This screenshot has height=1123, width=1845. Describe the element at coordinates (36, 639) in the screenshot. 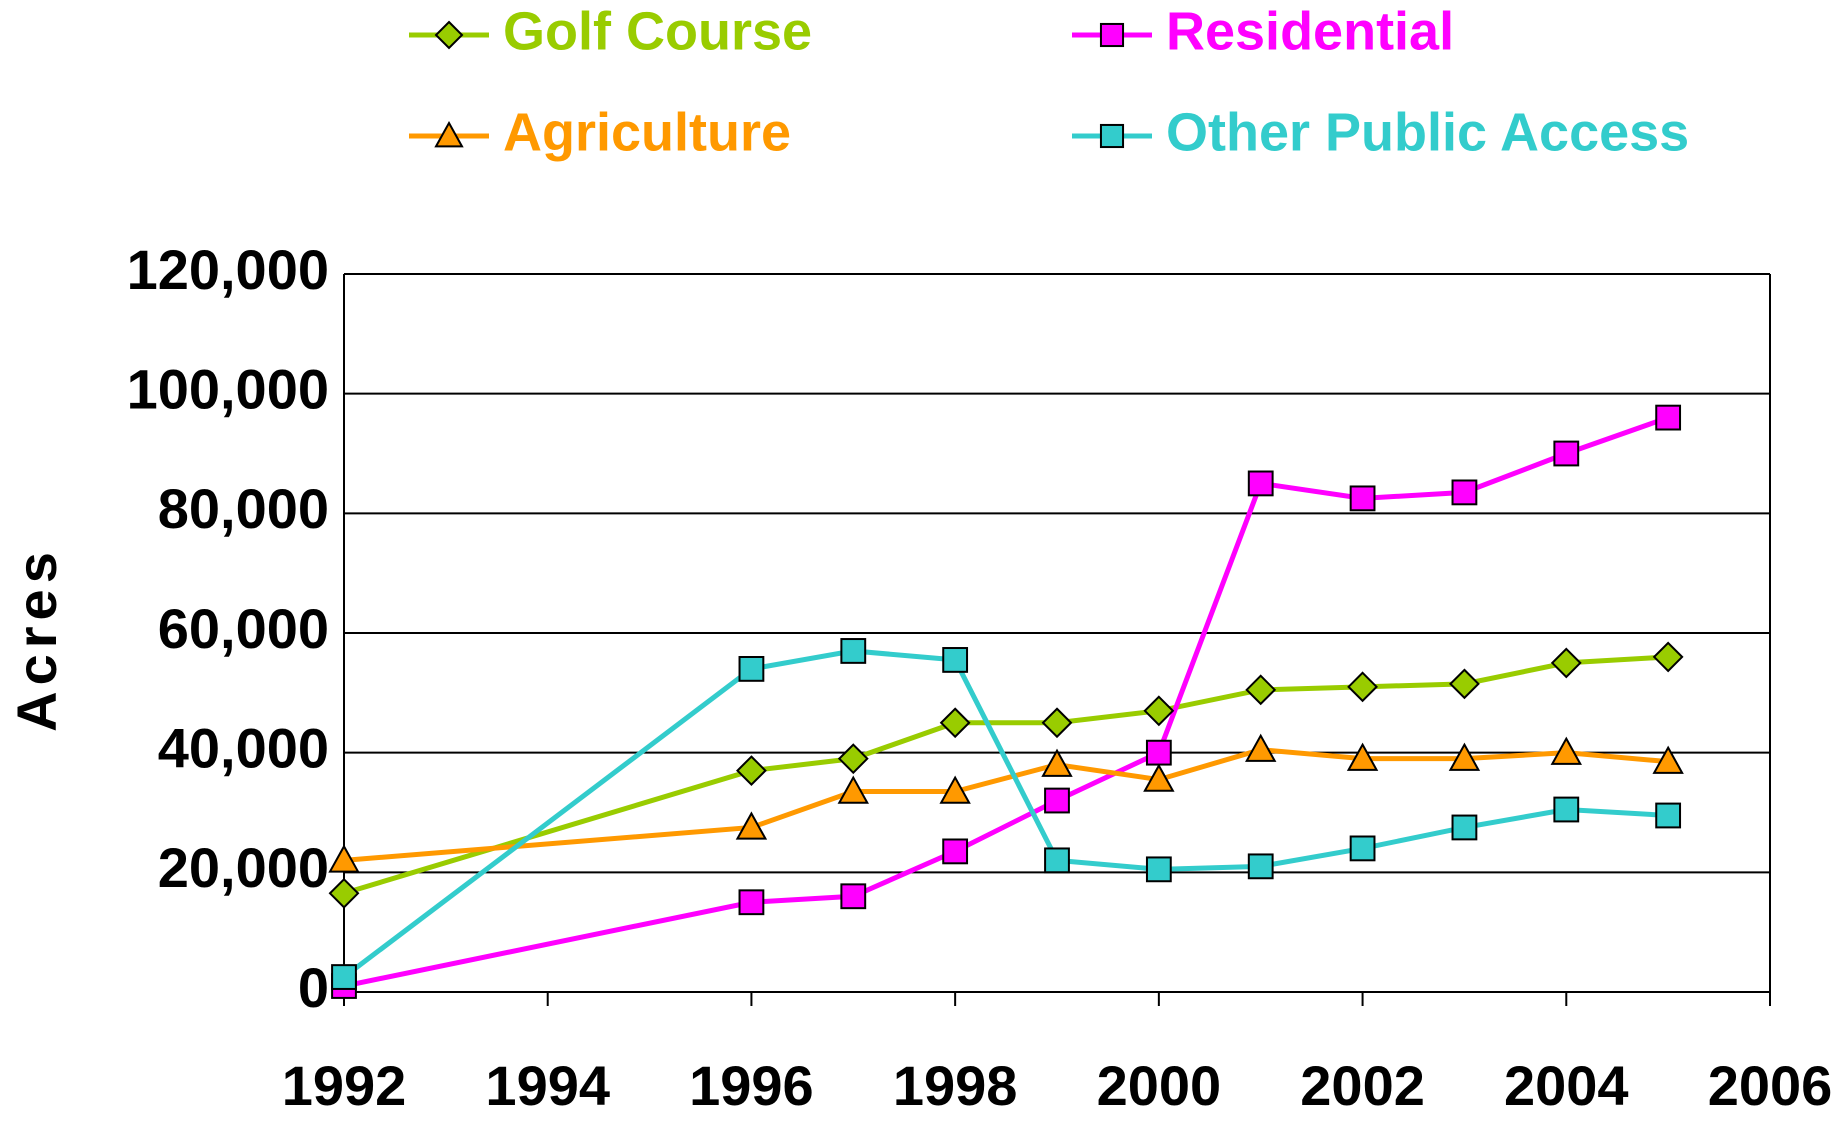

I see `y-axis-label: Acres` at that location.